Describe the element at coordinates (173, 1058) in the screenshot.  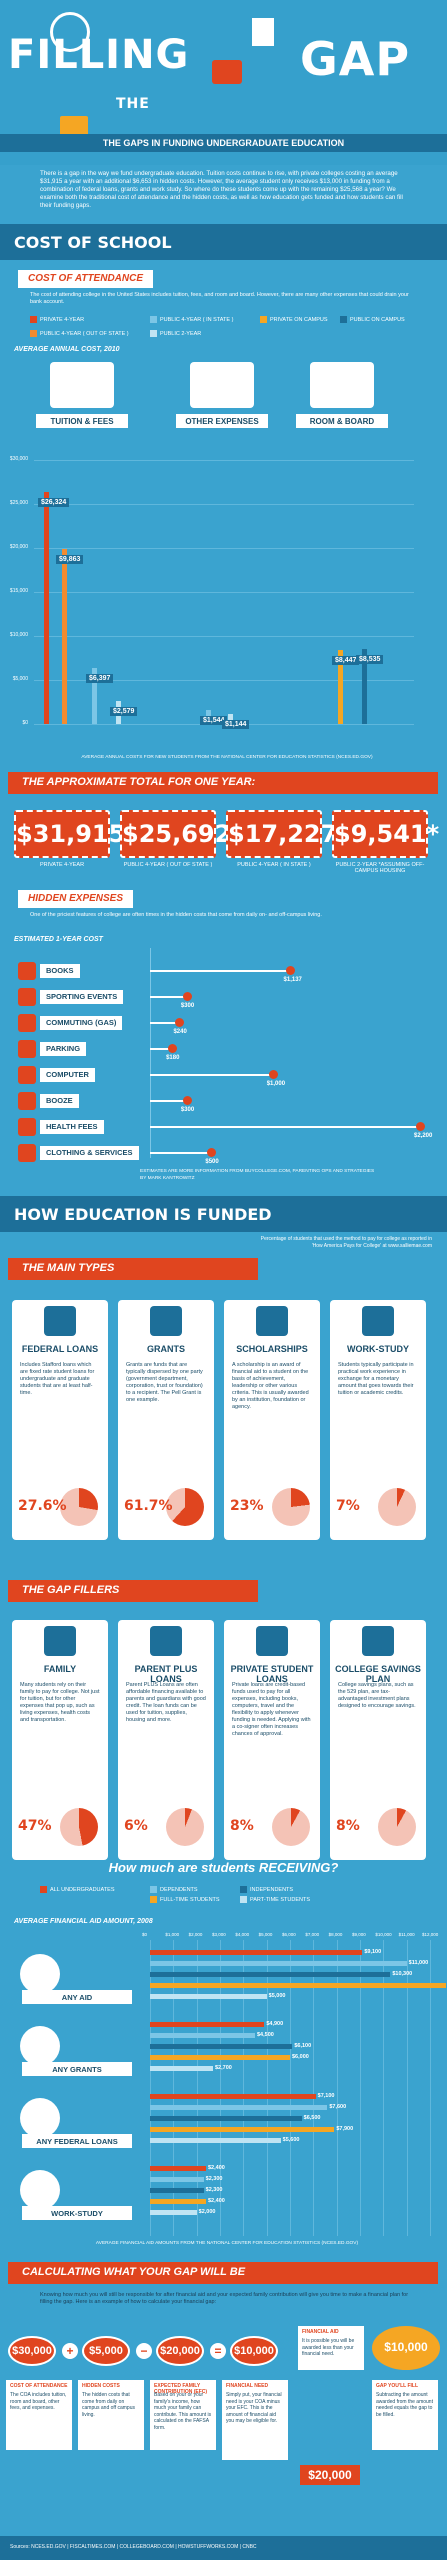
I see `hidden-value: $180` at that location.